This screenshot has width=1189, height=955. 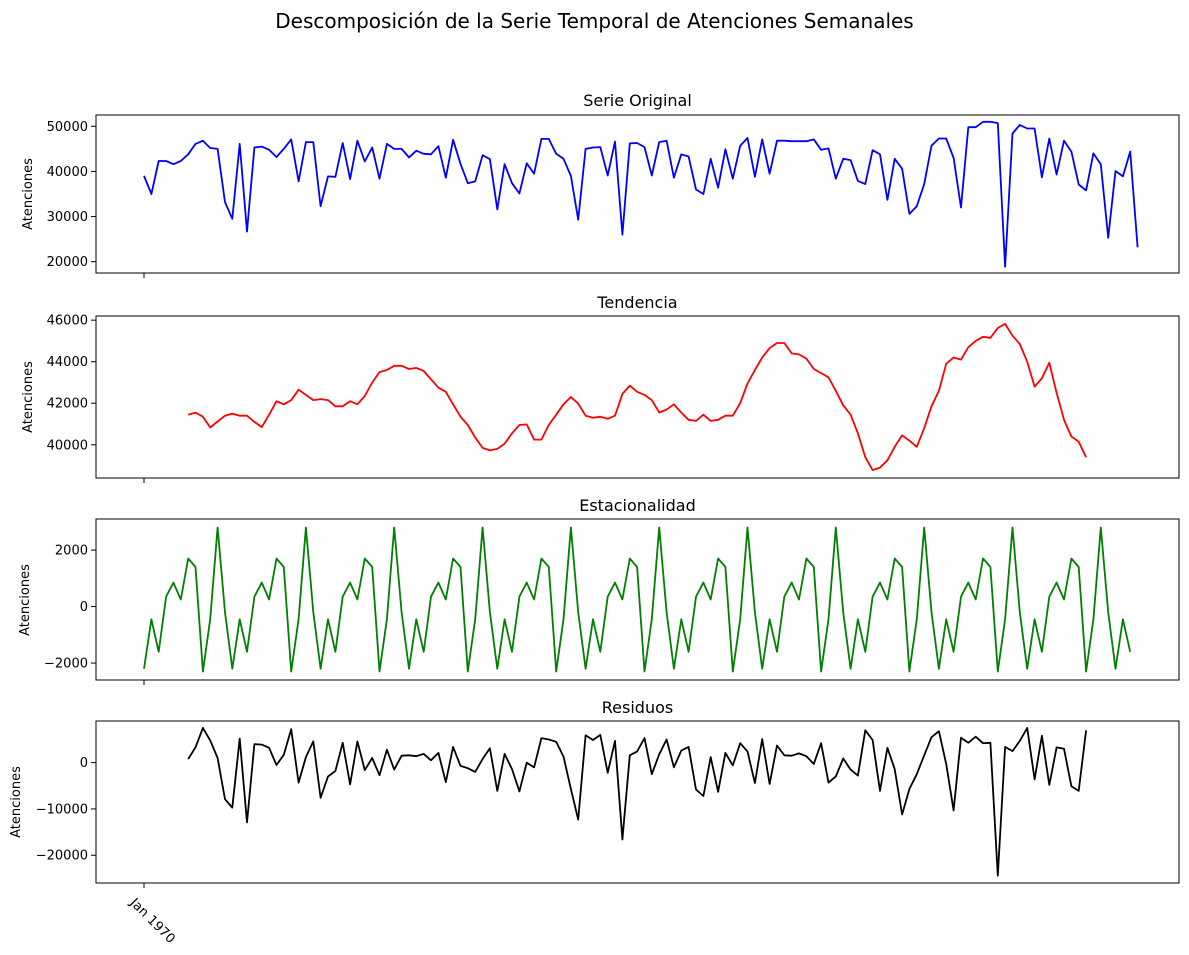 What do you see at coordinates (152, 921) in the screenshot?
I see `x-tick-label: Jan 1970` at bounding box center [152, 921].